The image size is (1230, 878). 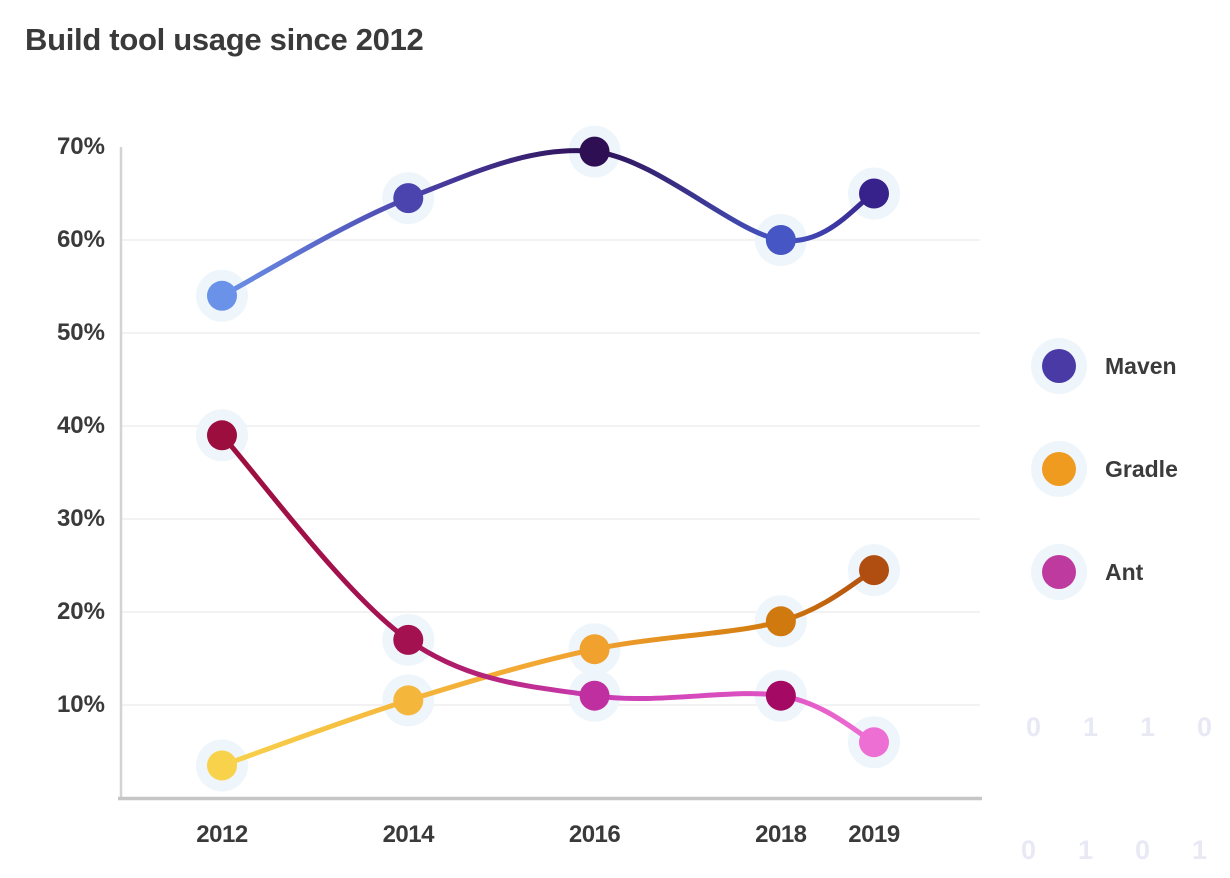 I want to click on ant-legend-halo, so click(x=1059, y=572).